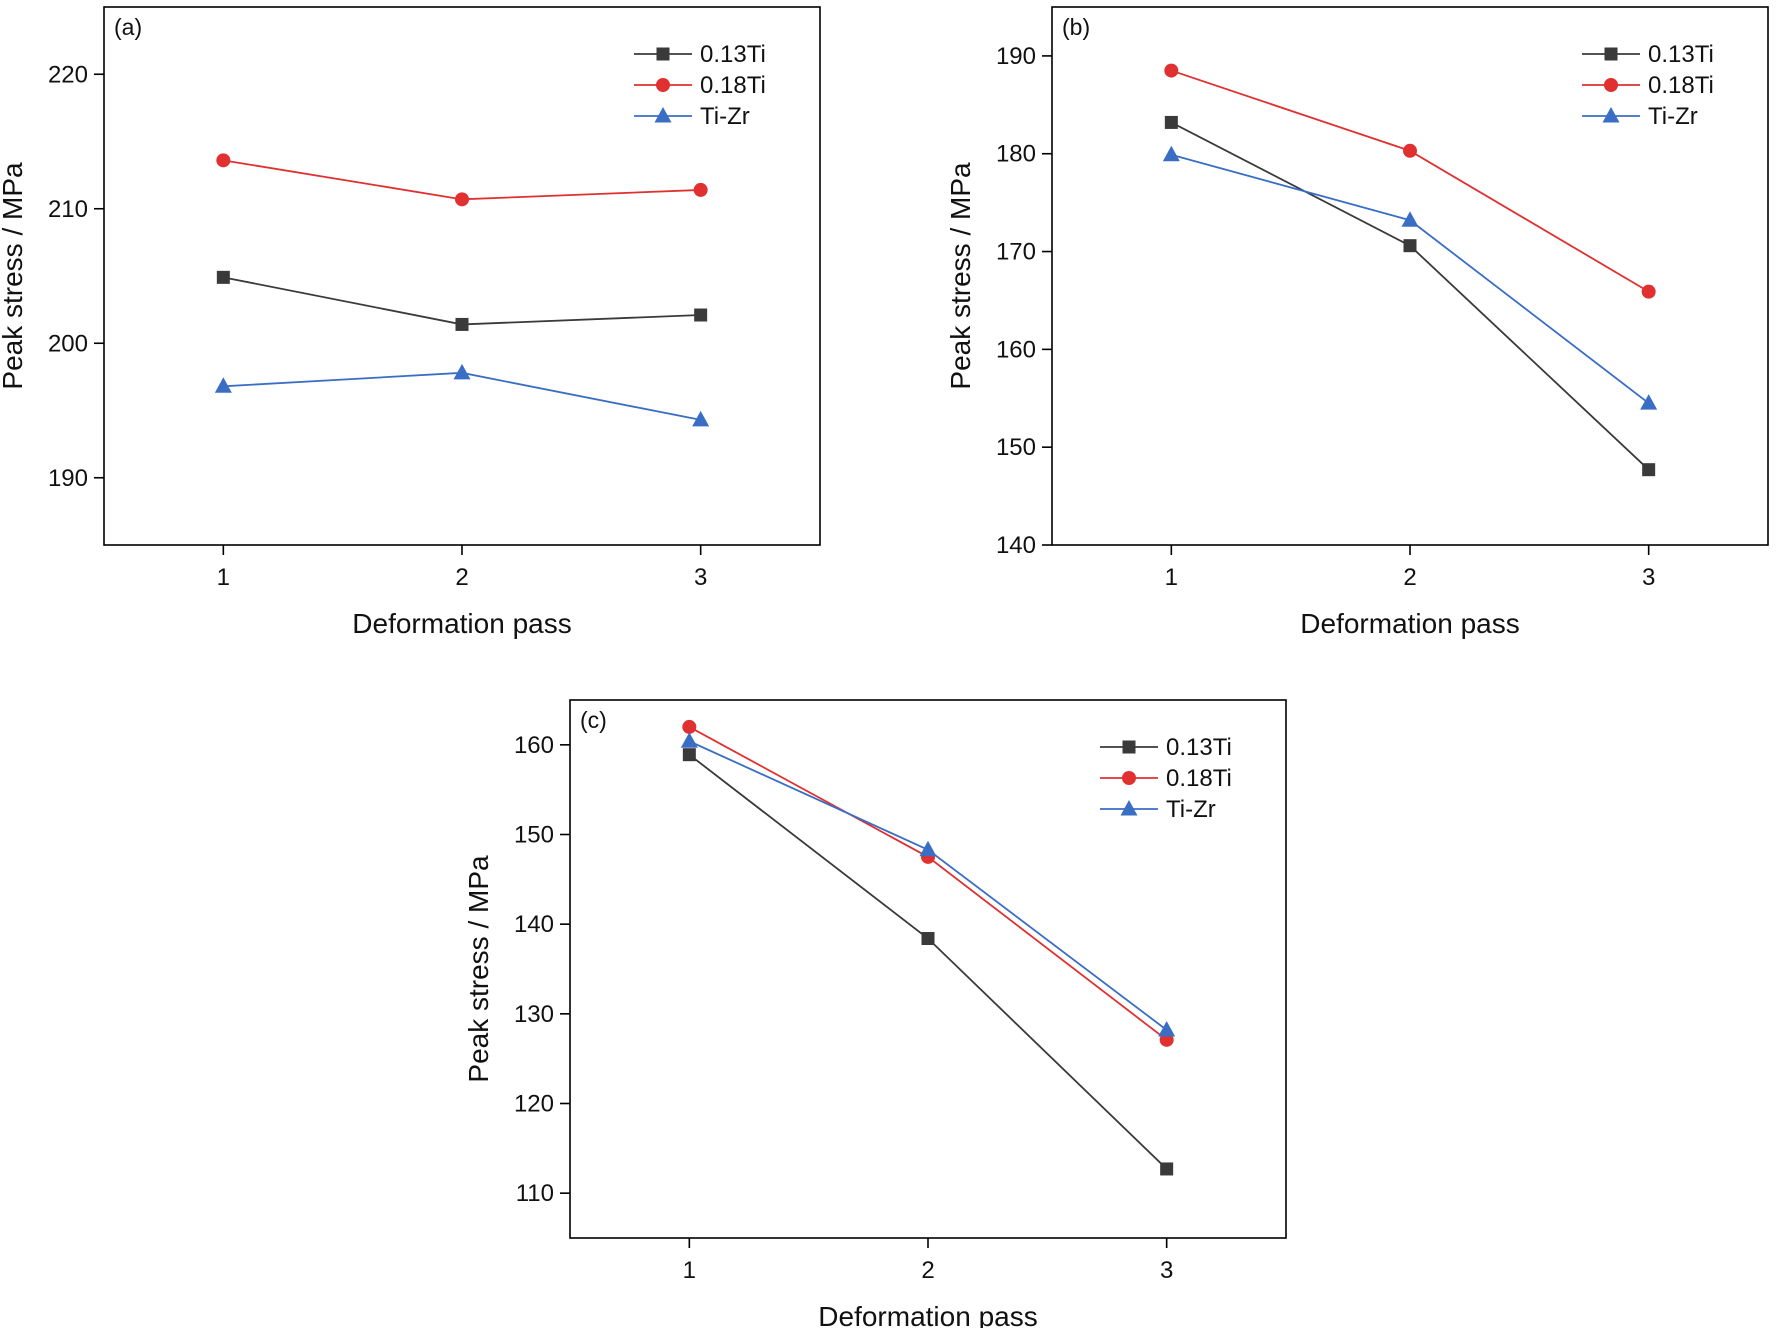 The image size is (1778, 1328). I want to click on y-tick-label: 170, so click(1016, 252).